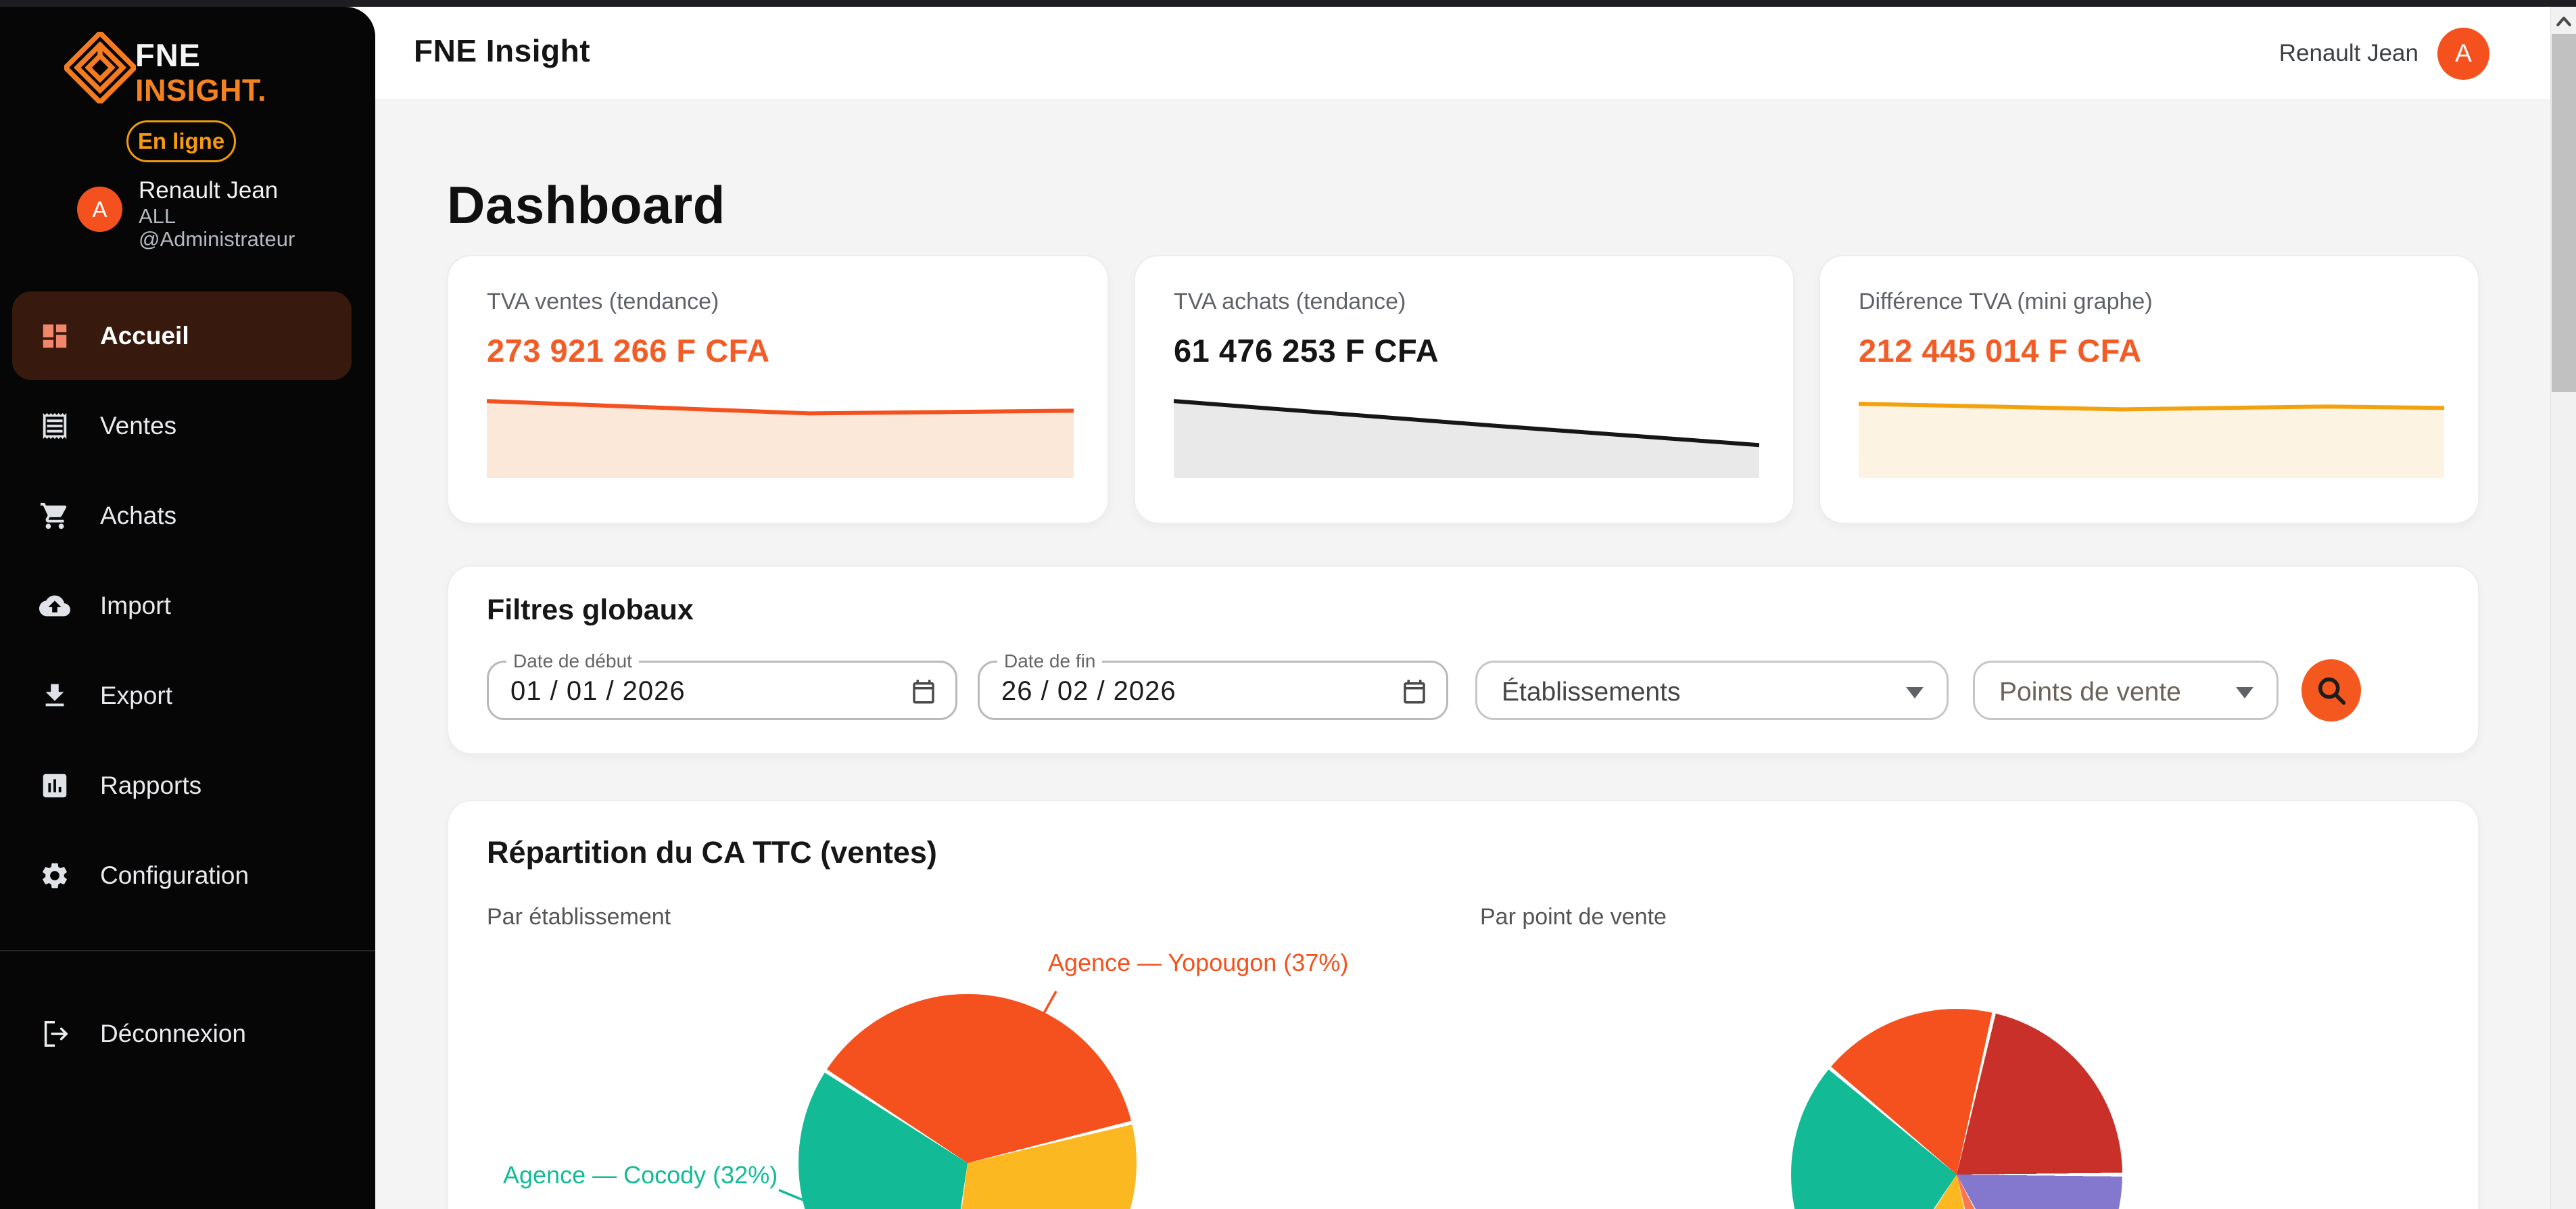 The image size is (2576, 1209). I want to click on stat-card-value: 61 476 253 F CFA, so click(1306, 351).